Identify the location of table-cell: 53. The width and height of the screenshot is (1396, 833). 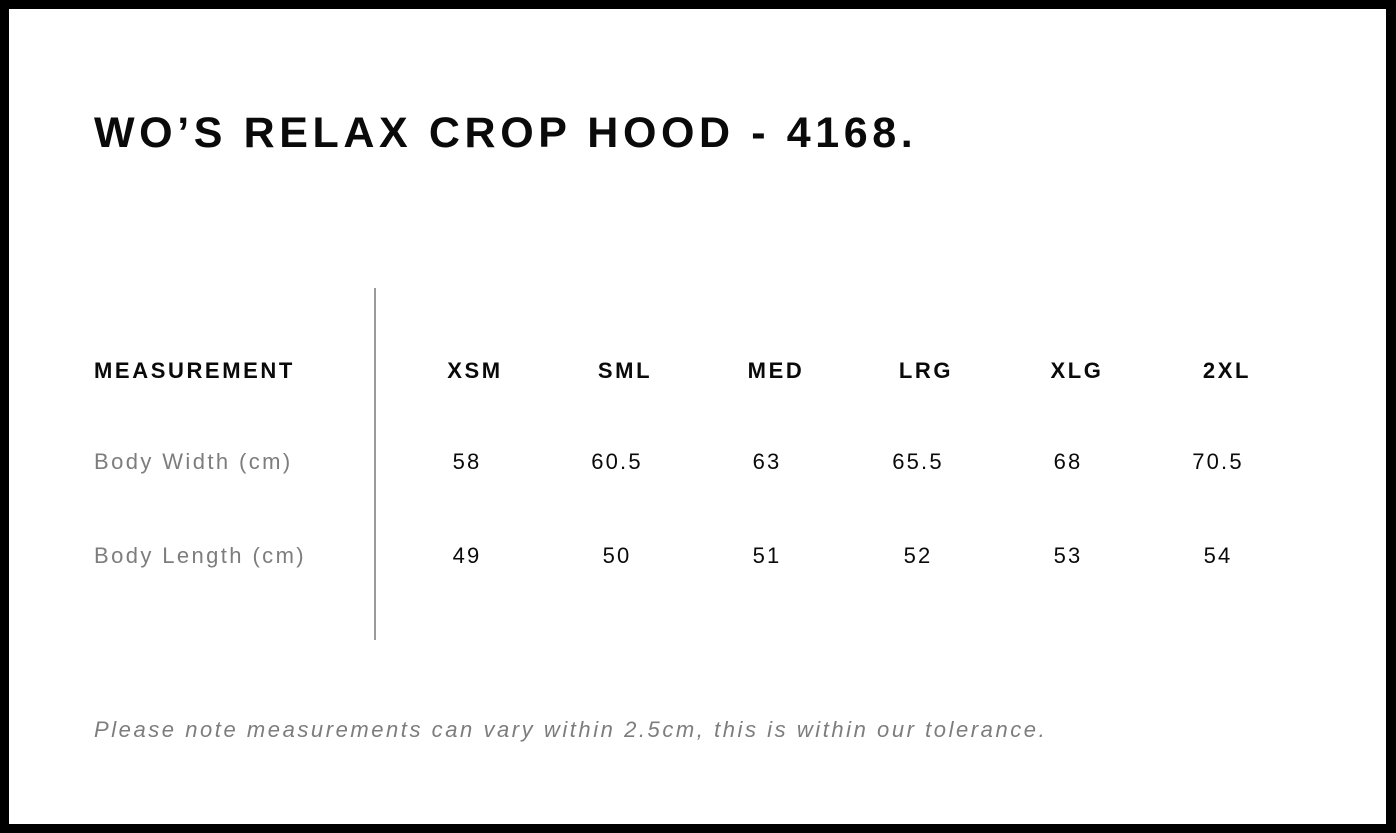
(1068, 555).